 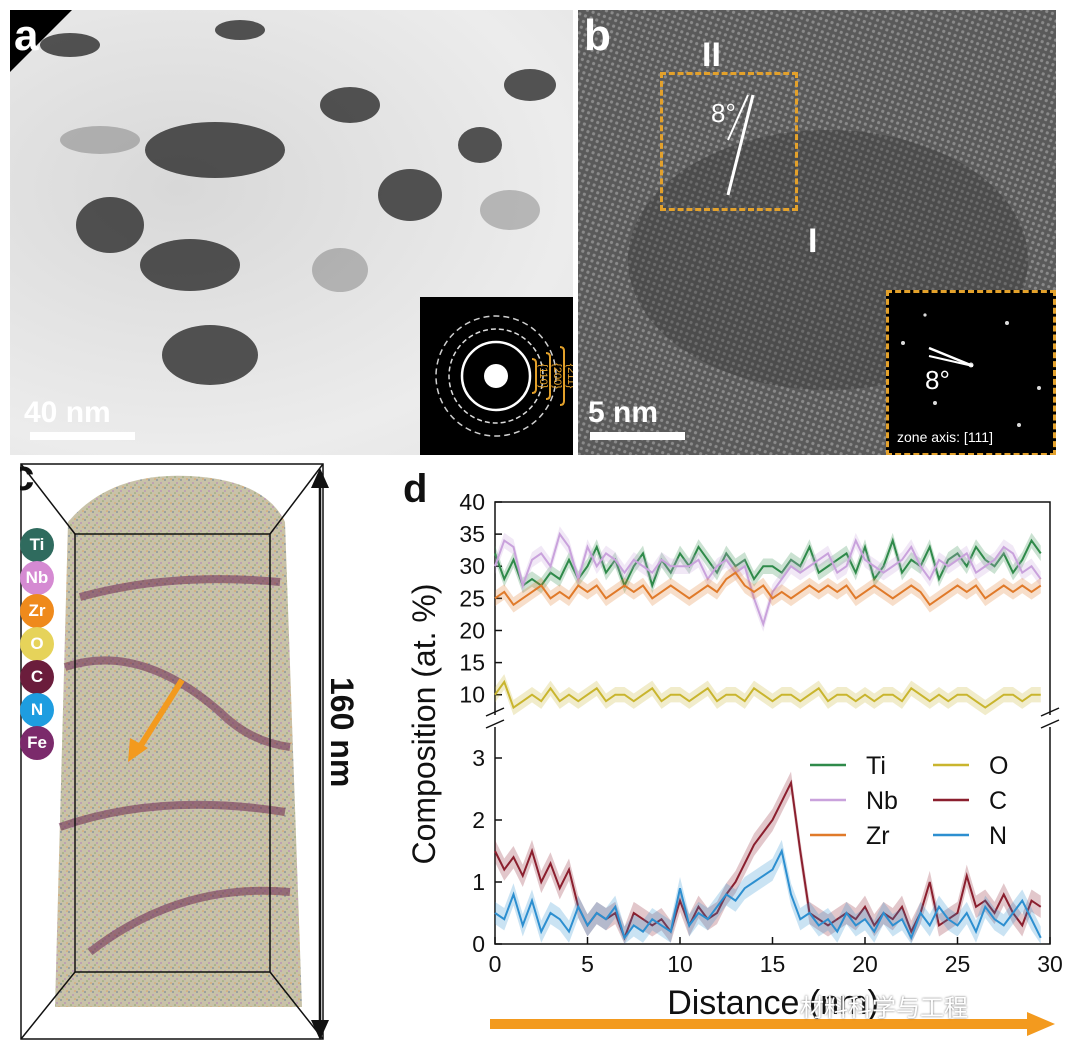 I want to click on panel-a-label: a, so click(x=26, y=35).